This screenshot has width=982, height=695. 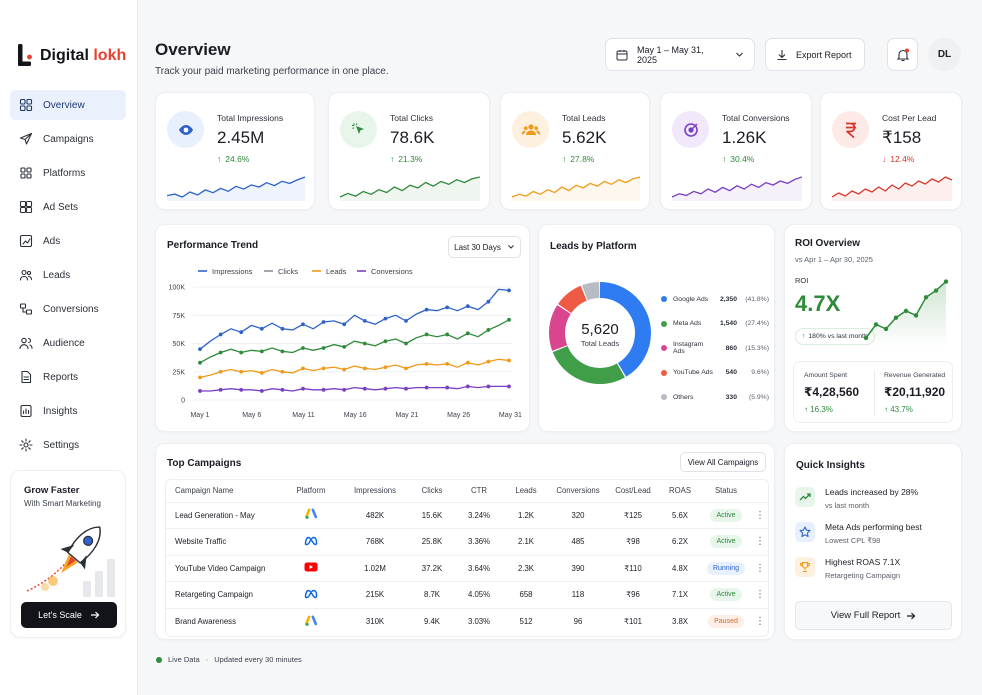 I want to click on column-header: Impressions, so click(x=375, y=491).